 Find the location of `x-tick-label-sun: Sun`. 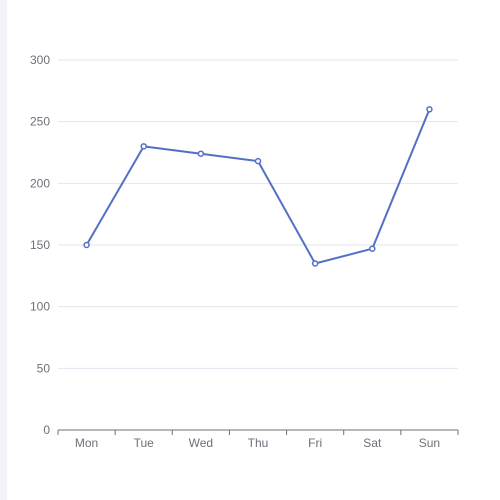

x-tick-label-sun: Sun is located at coordinates (429, 443).